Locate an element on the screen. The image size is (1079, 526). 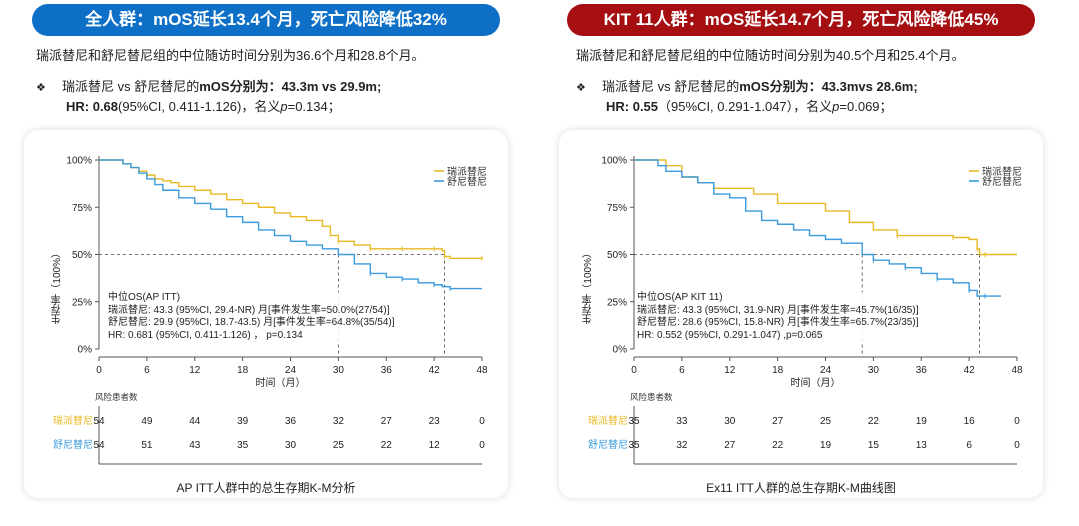
y-tick-label: 0% is located at coordinates (85, 350).